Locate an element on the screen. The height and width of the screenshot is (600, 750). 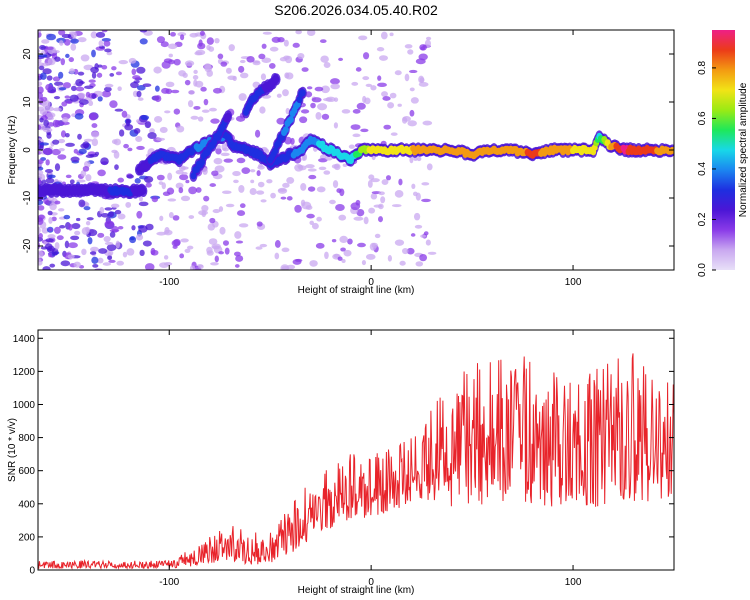
y-tick-label: -20 is located at coordinates (27, 245).